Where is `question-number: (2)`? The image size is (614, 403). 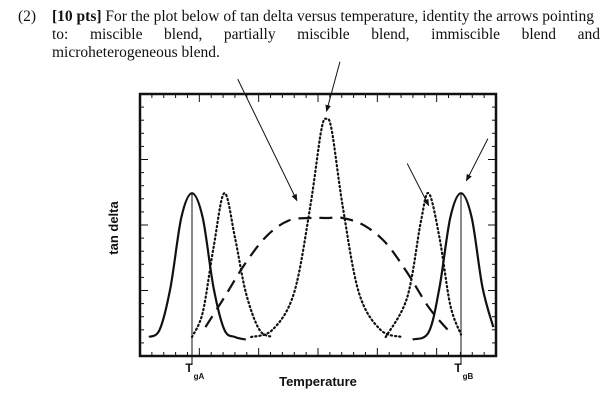
question-number: (2) is located at coordinates (27, 16).